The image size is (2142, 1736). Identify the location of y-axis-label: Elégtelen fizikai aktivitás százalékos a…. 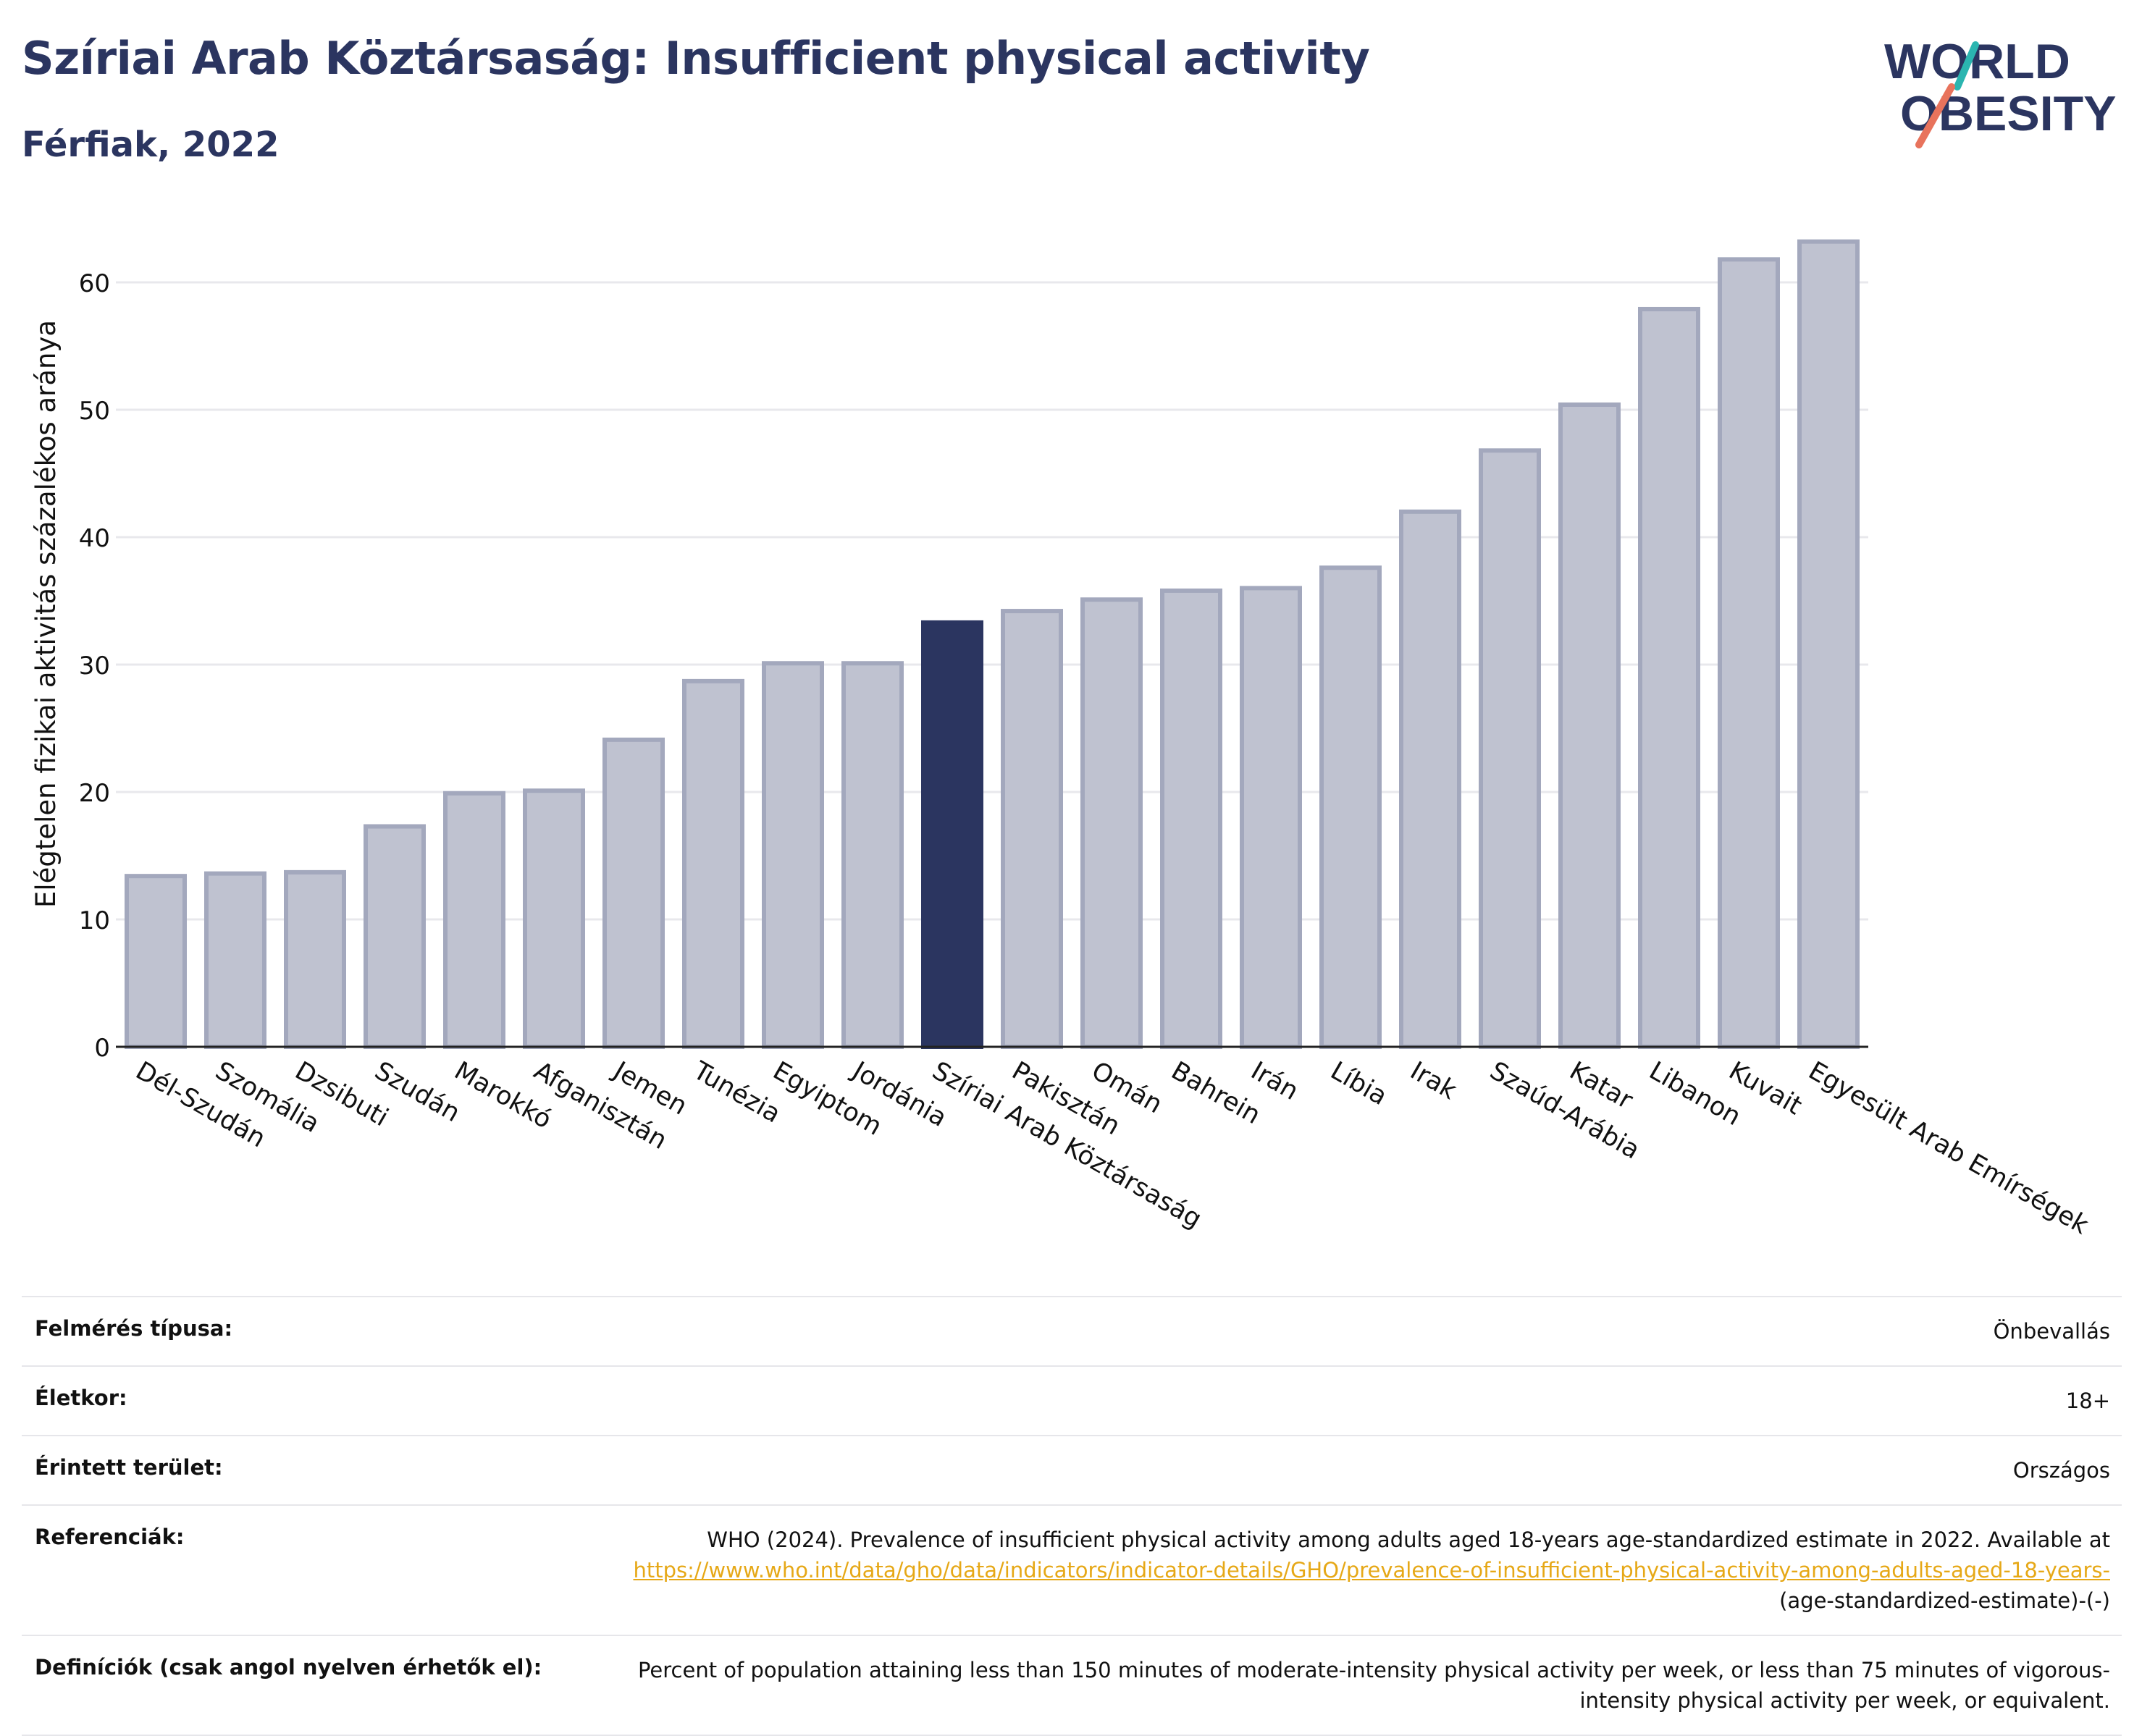
(46, 614).